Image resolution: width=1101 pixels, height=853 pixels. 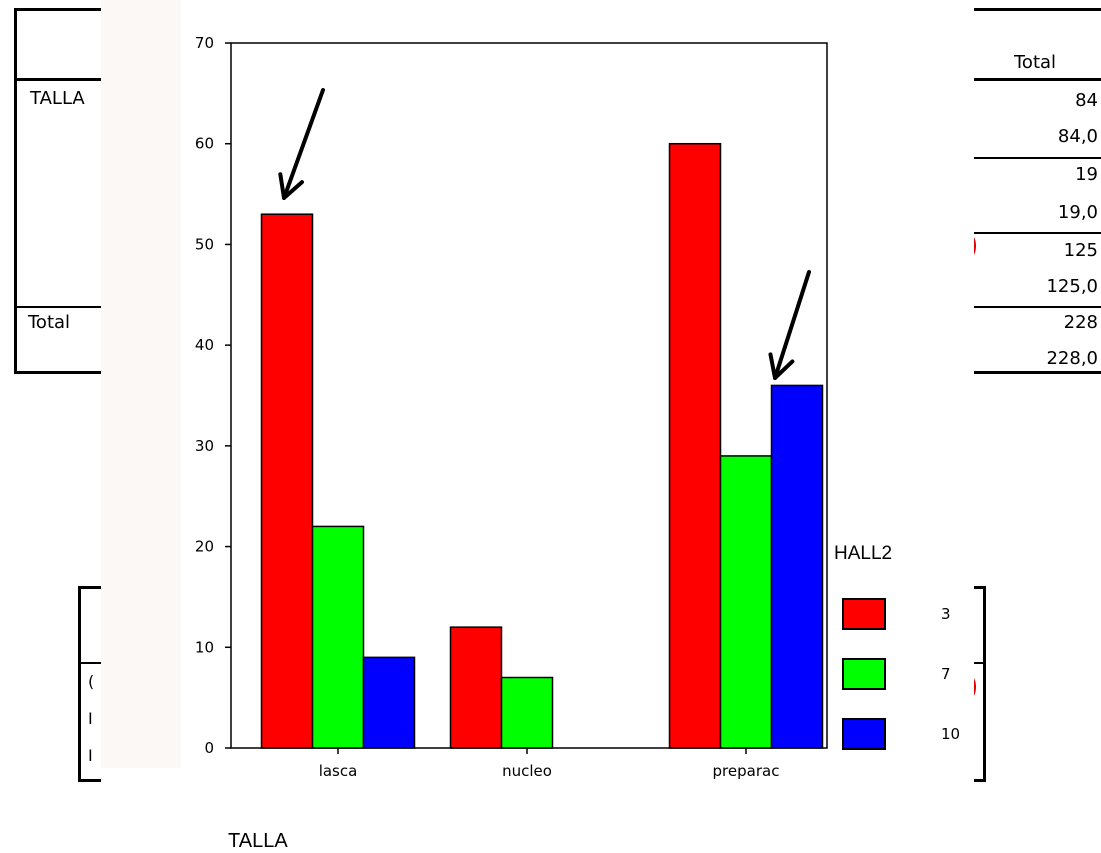 I want to click on lower-table-bracket-left, so click(x=91, y=684).